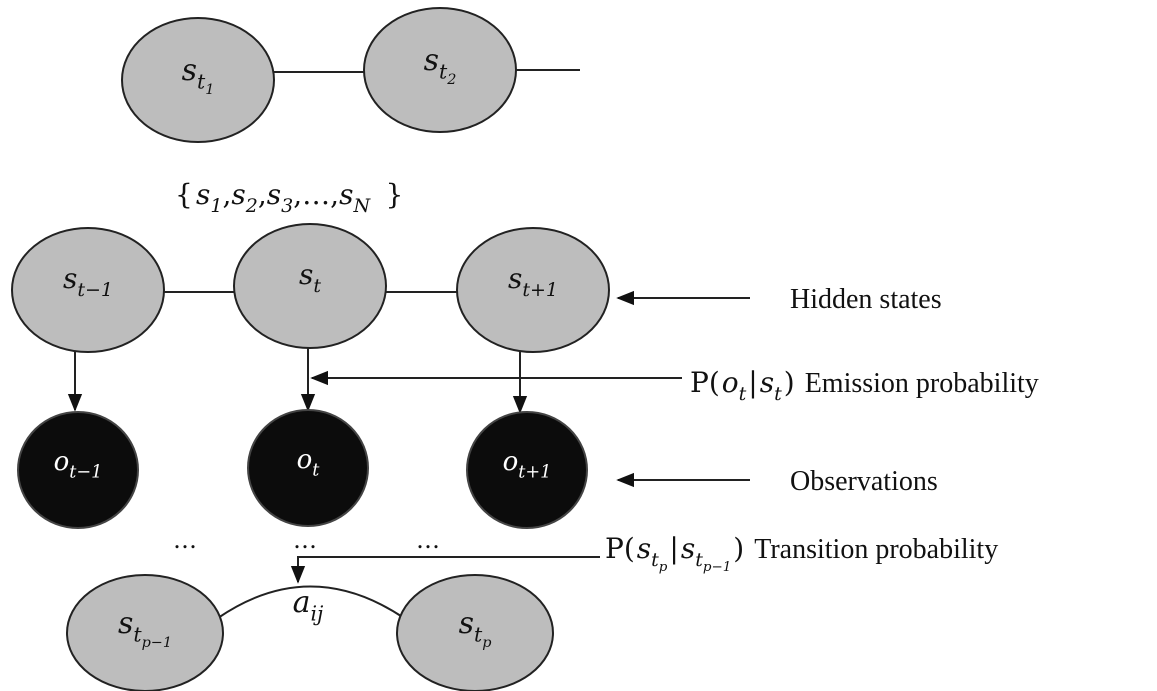  What do you see at coordinates (209, 90) in the screenshot?
I see `sub-subscript: 1` at bounding box center [209, 90].